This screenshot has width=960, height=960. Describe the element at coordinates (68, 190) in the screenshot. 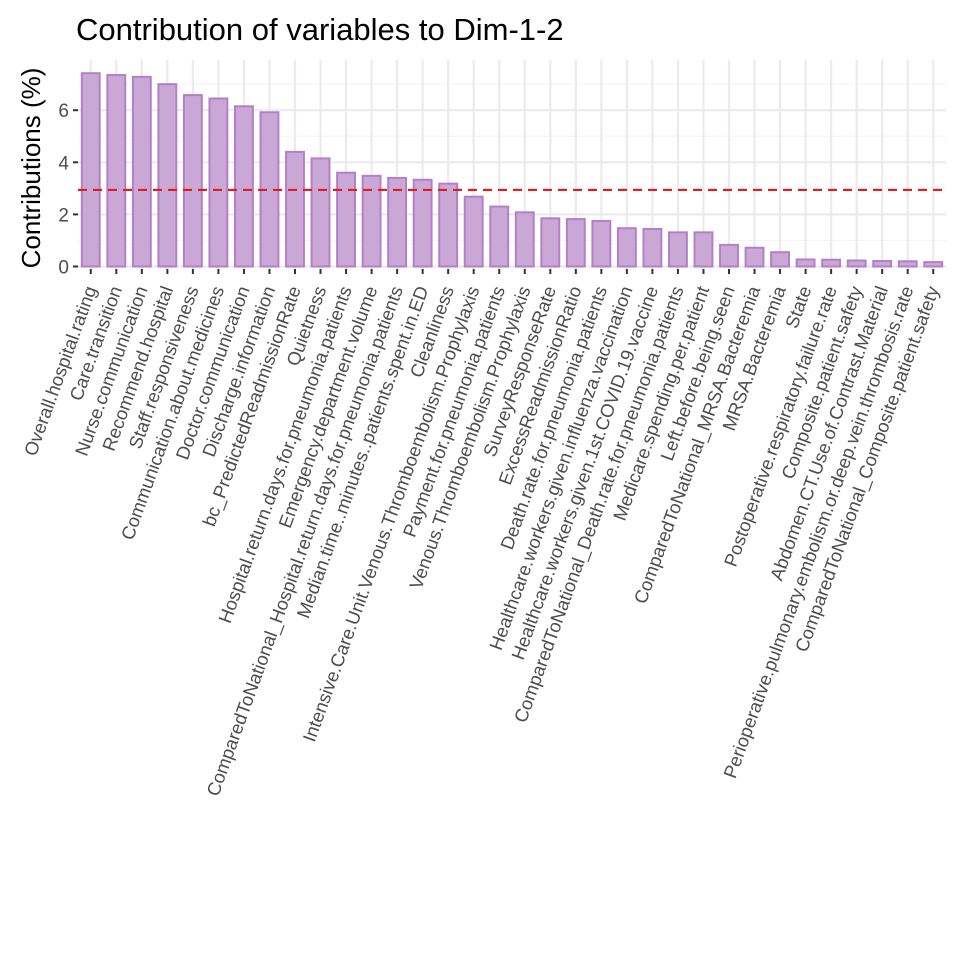

I see `y-axis-ticks: 0 2 4 6` at that location.